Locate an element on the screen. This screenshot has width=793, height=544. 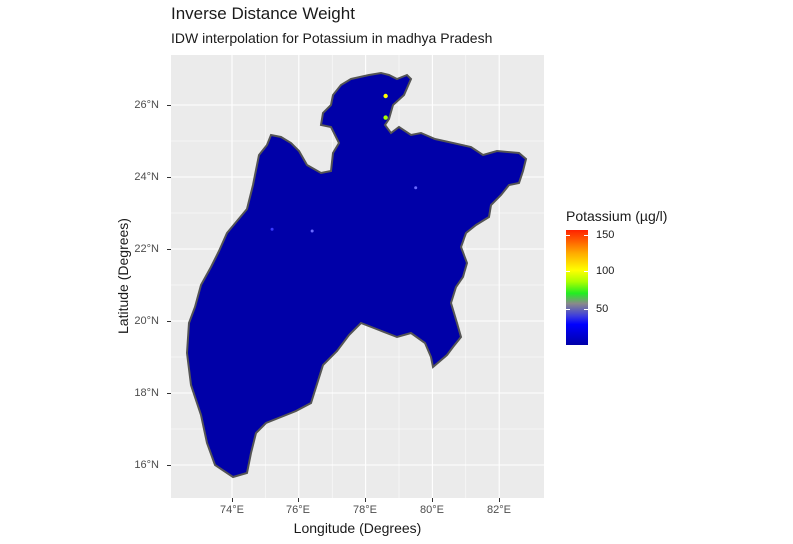
x-axis-label: Longitude (Degrees) is located at coordinates (357, 528).